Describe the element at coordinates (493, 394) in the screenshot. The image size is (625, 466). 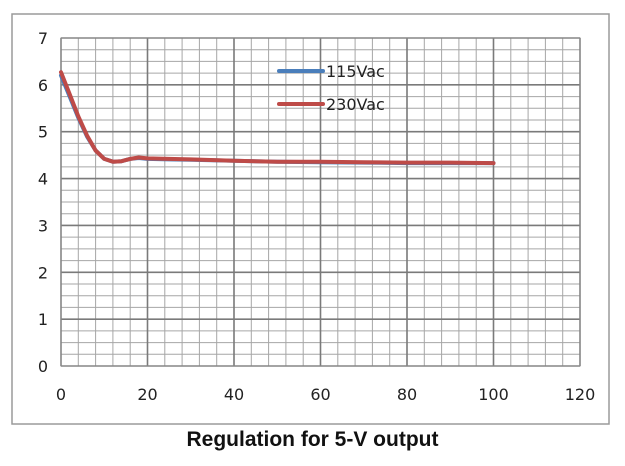
I see `x-tick-label: 100` at that location.